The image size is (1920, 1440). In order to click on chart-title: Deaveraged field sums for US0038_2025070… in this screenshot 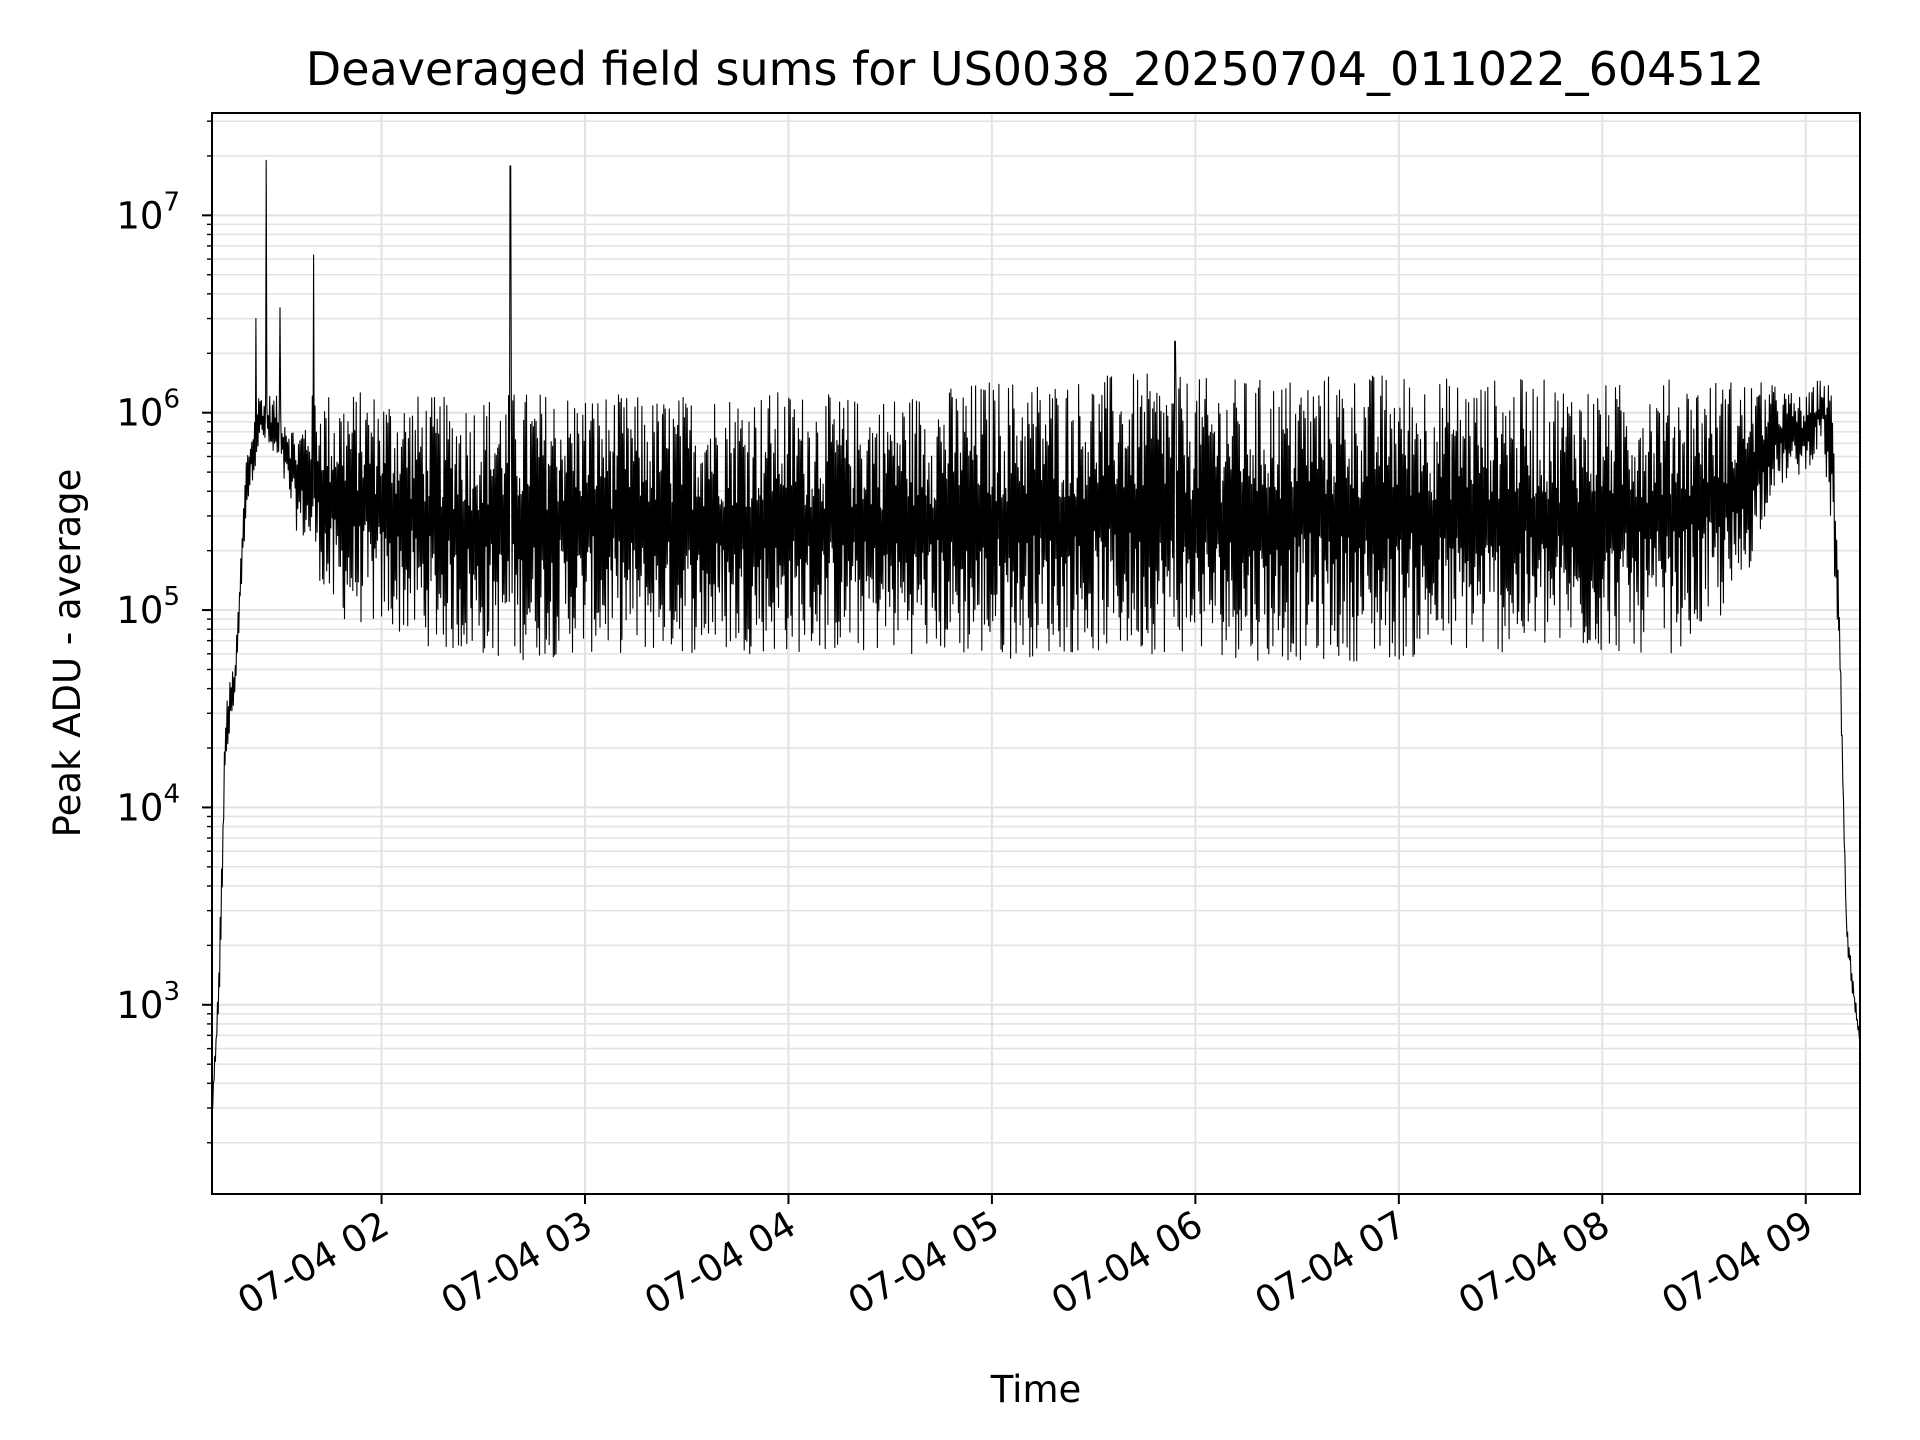, I will do `click(1035, 69)`.